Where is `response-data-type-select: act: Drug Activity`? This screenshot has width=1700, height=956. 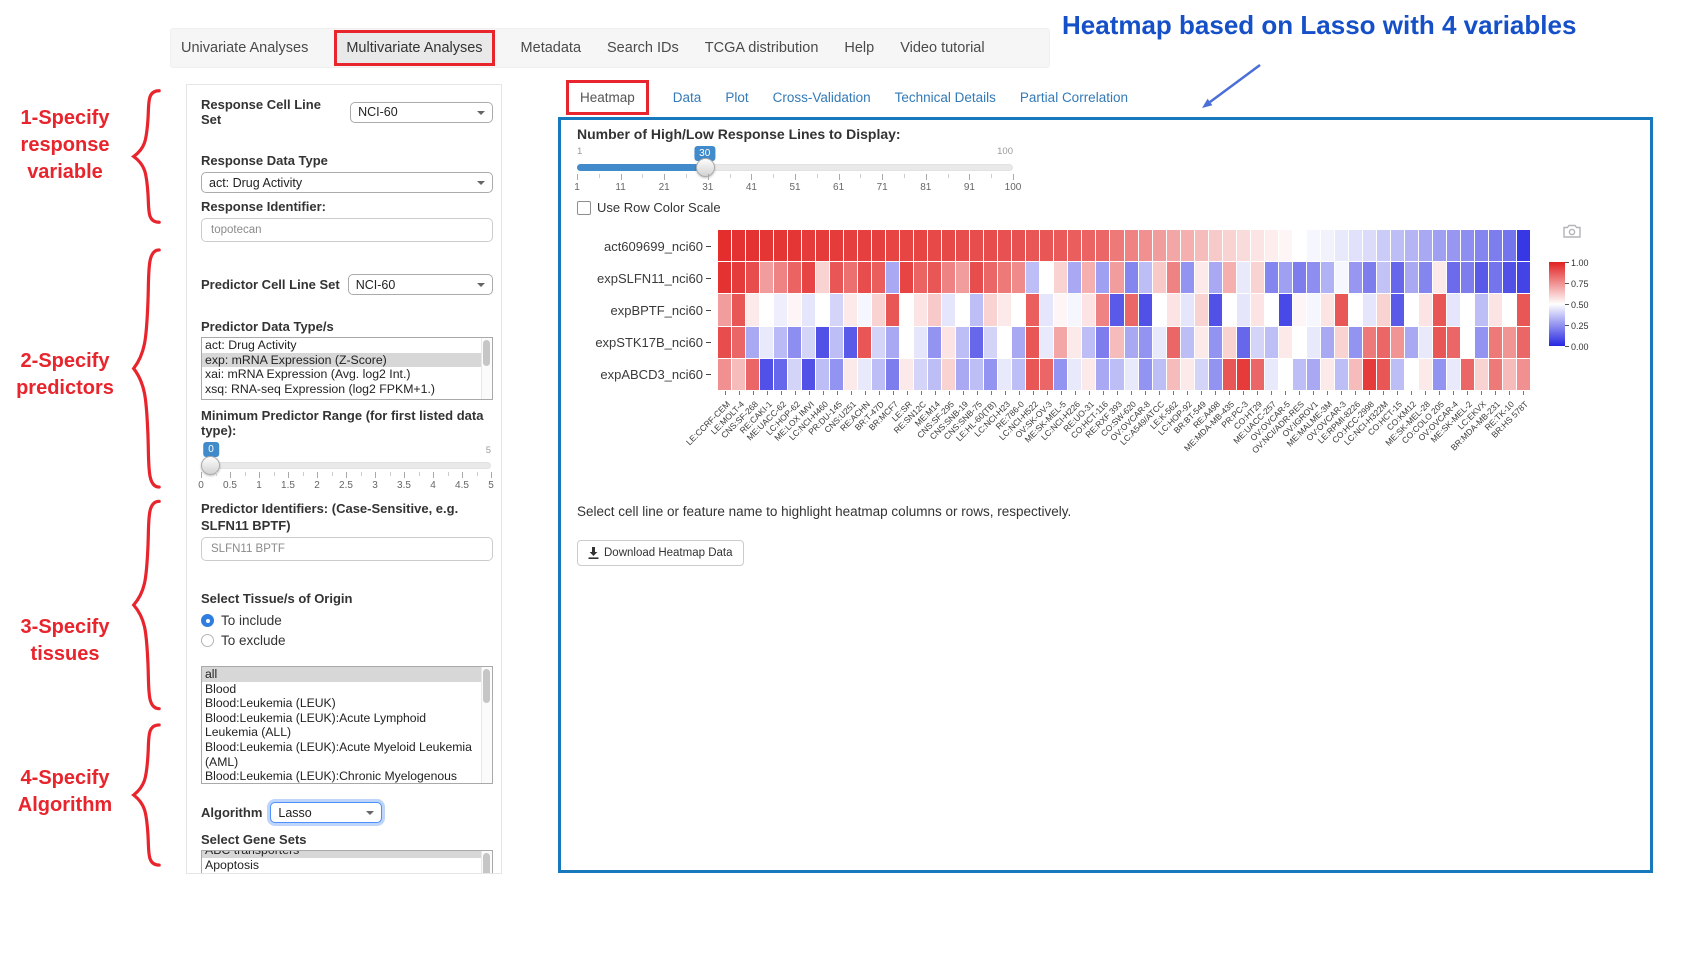 response-data-type-select: act: Drug Activity is located at coordinates (347, 182).